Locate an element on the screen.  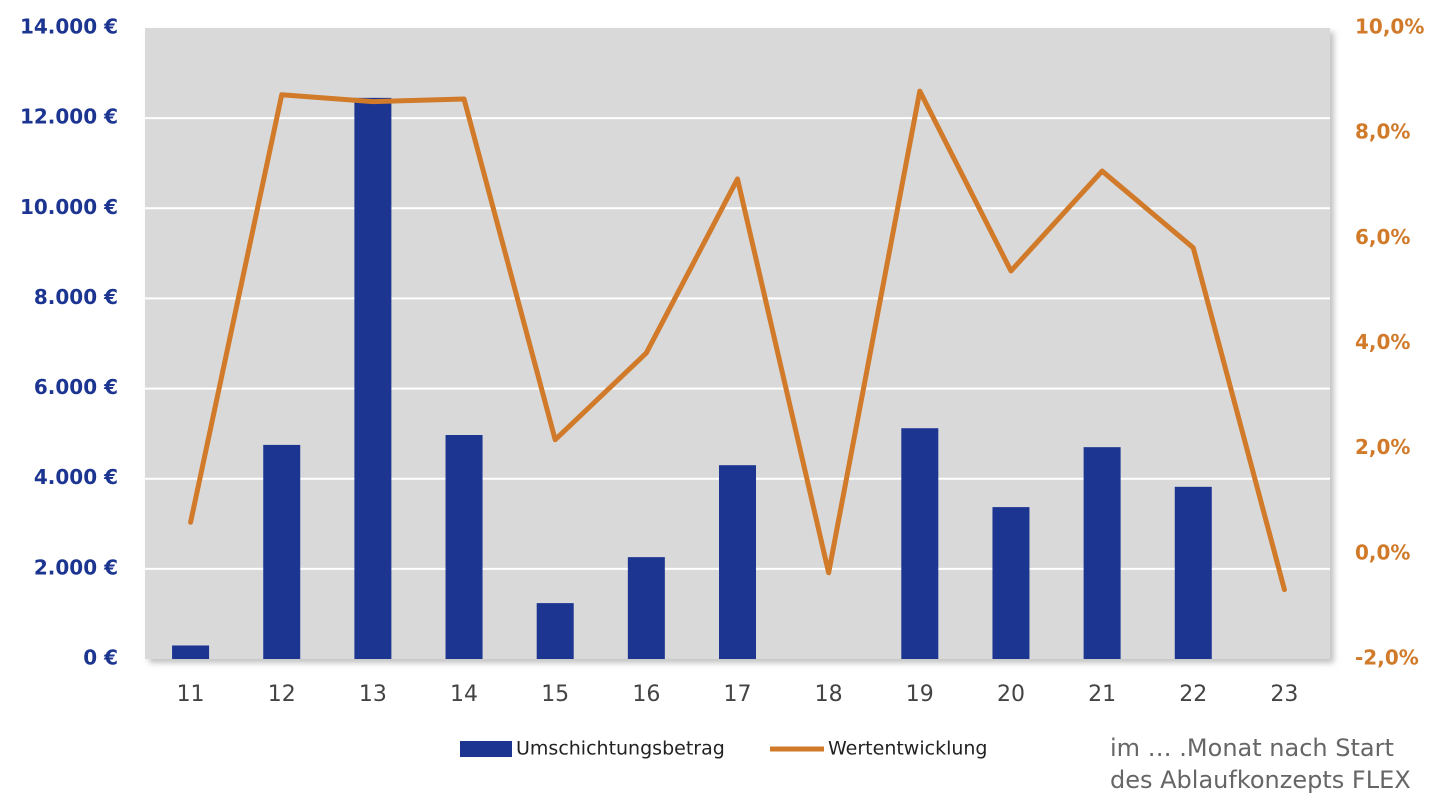
legend-label: Umschichtungsbetrag is located at coordinates (620, 749).